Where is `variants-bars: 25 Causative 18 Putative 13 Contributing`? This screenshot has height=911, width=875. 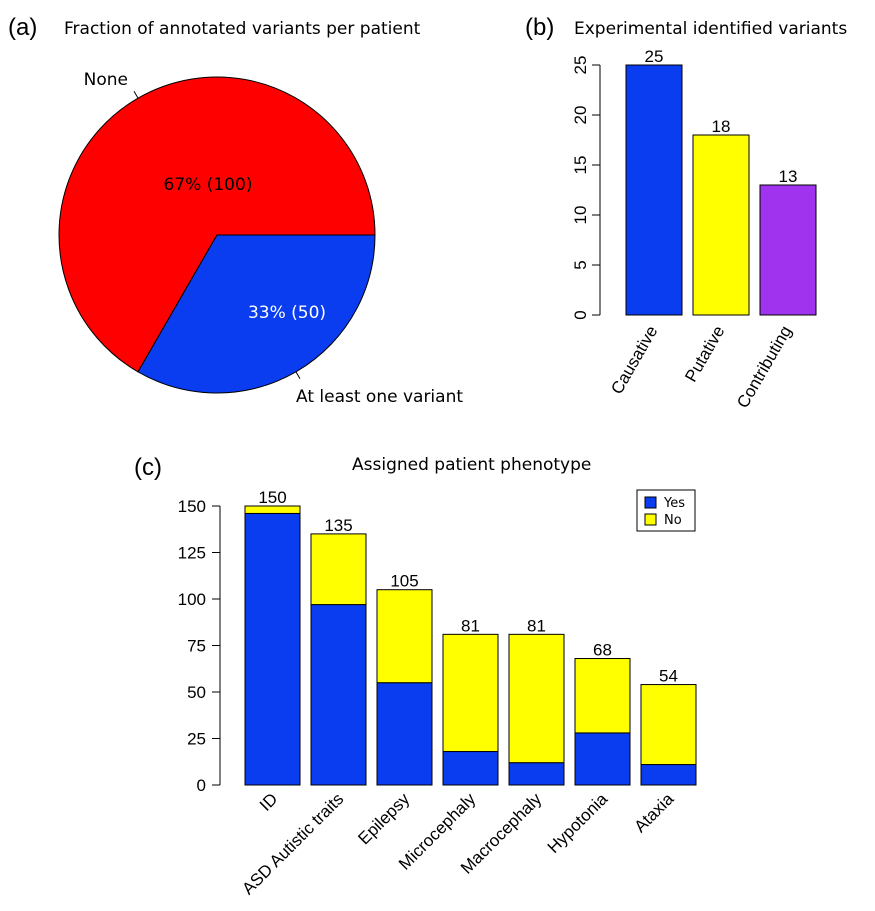 variants-bars: 25 Causative 18 Putative 13 Contributing is located at coordinates (712, 229).